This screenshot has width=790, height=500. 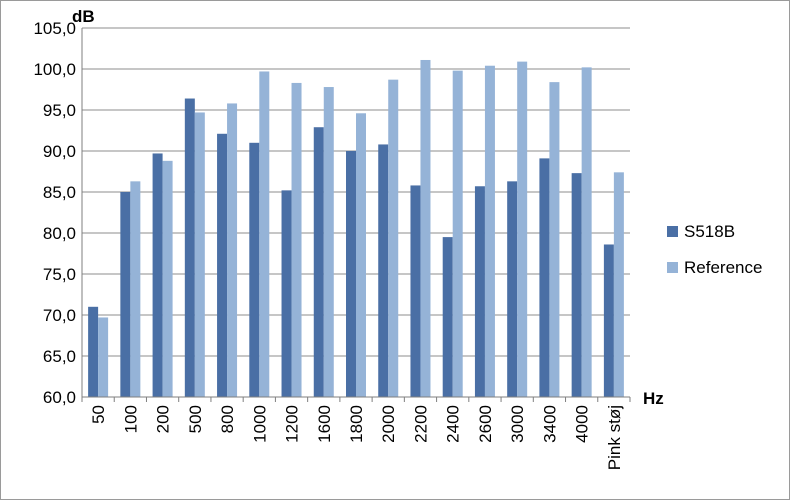 What do you see at coordinates (393, 238) in the screenshot?
I see `bar-reference-2000` at bounding box center [393, 238].